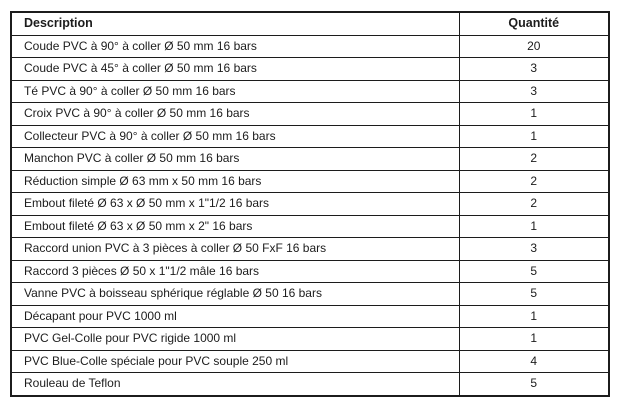 Image resolution: width=620 pixels, height=416 pixels. I want to click on description-cell: Réduction simple Ø 63 mm x 50 mm 16 bars, so click(235, 181).